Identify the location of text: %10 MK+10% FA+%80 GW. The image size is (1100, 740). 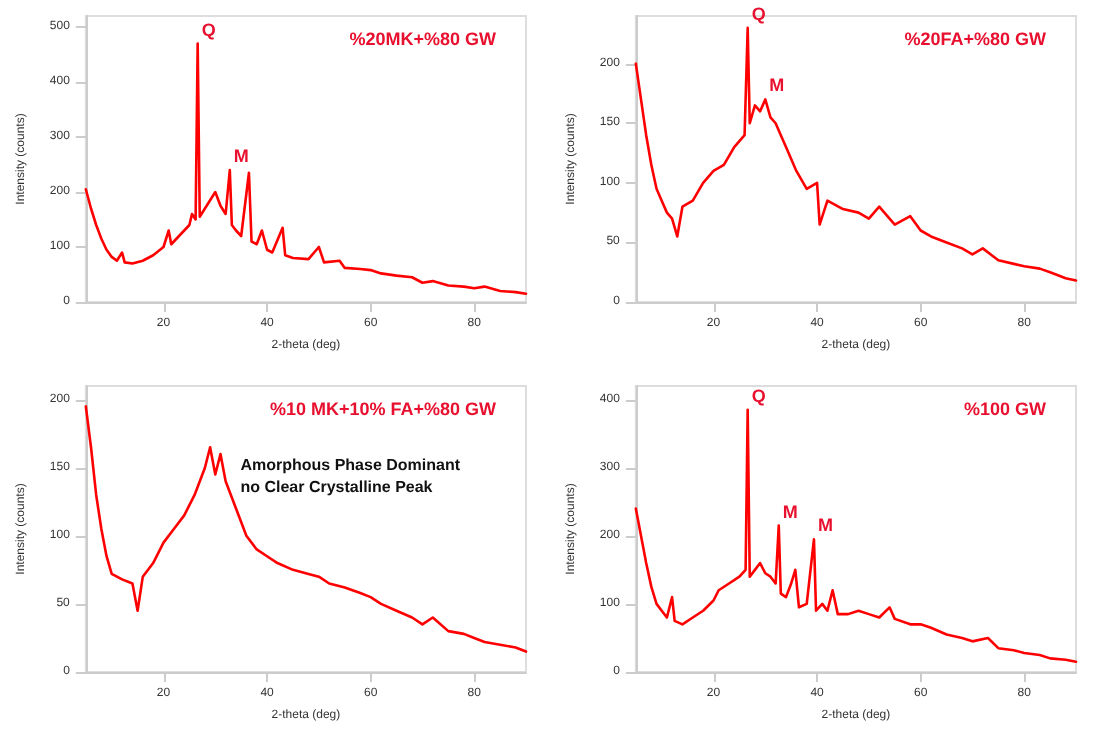
(383, 409).